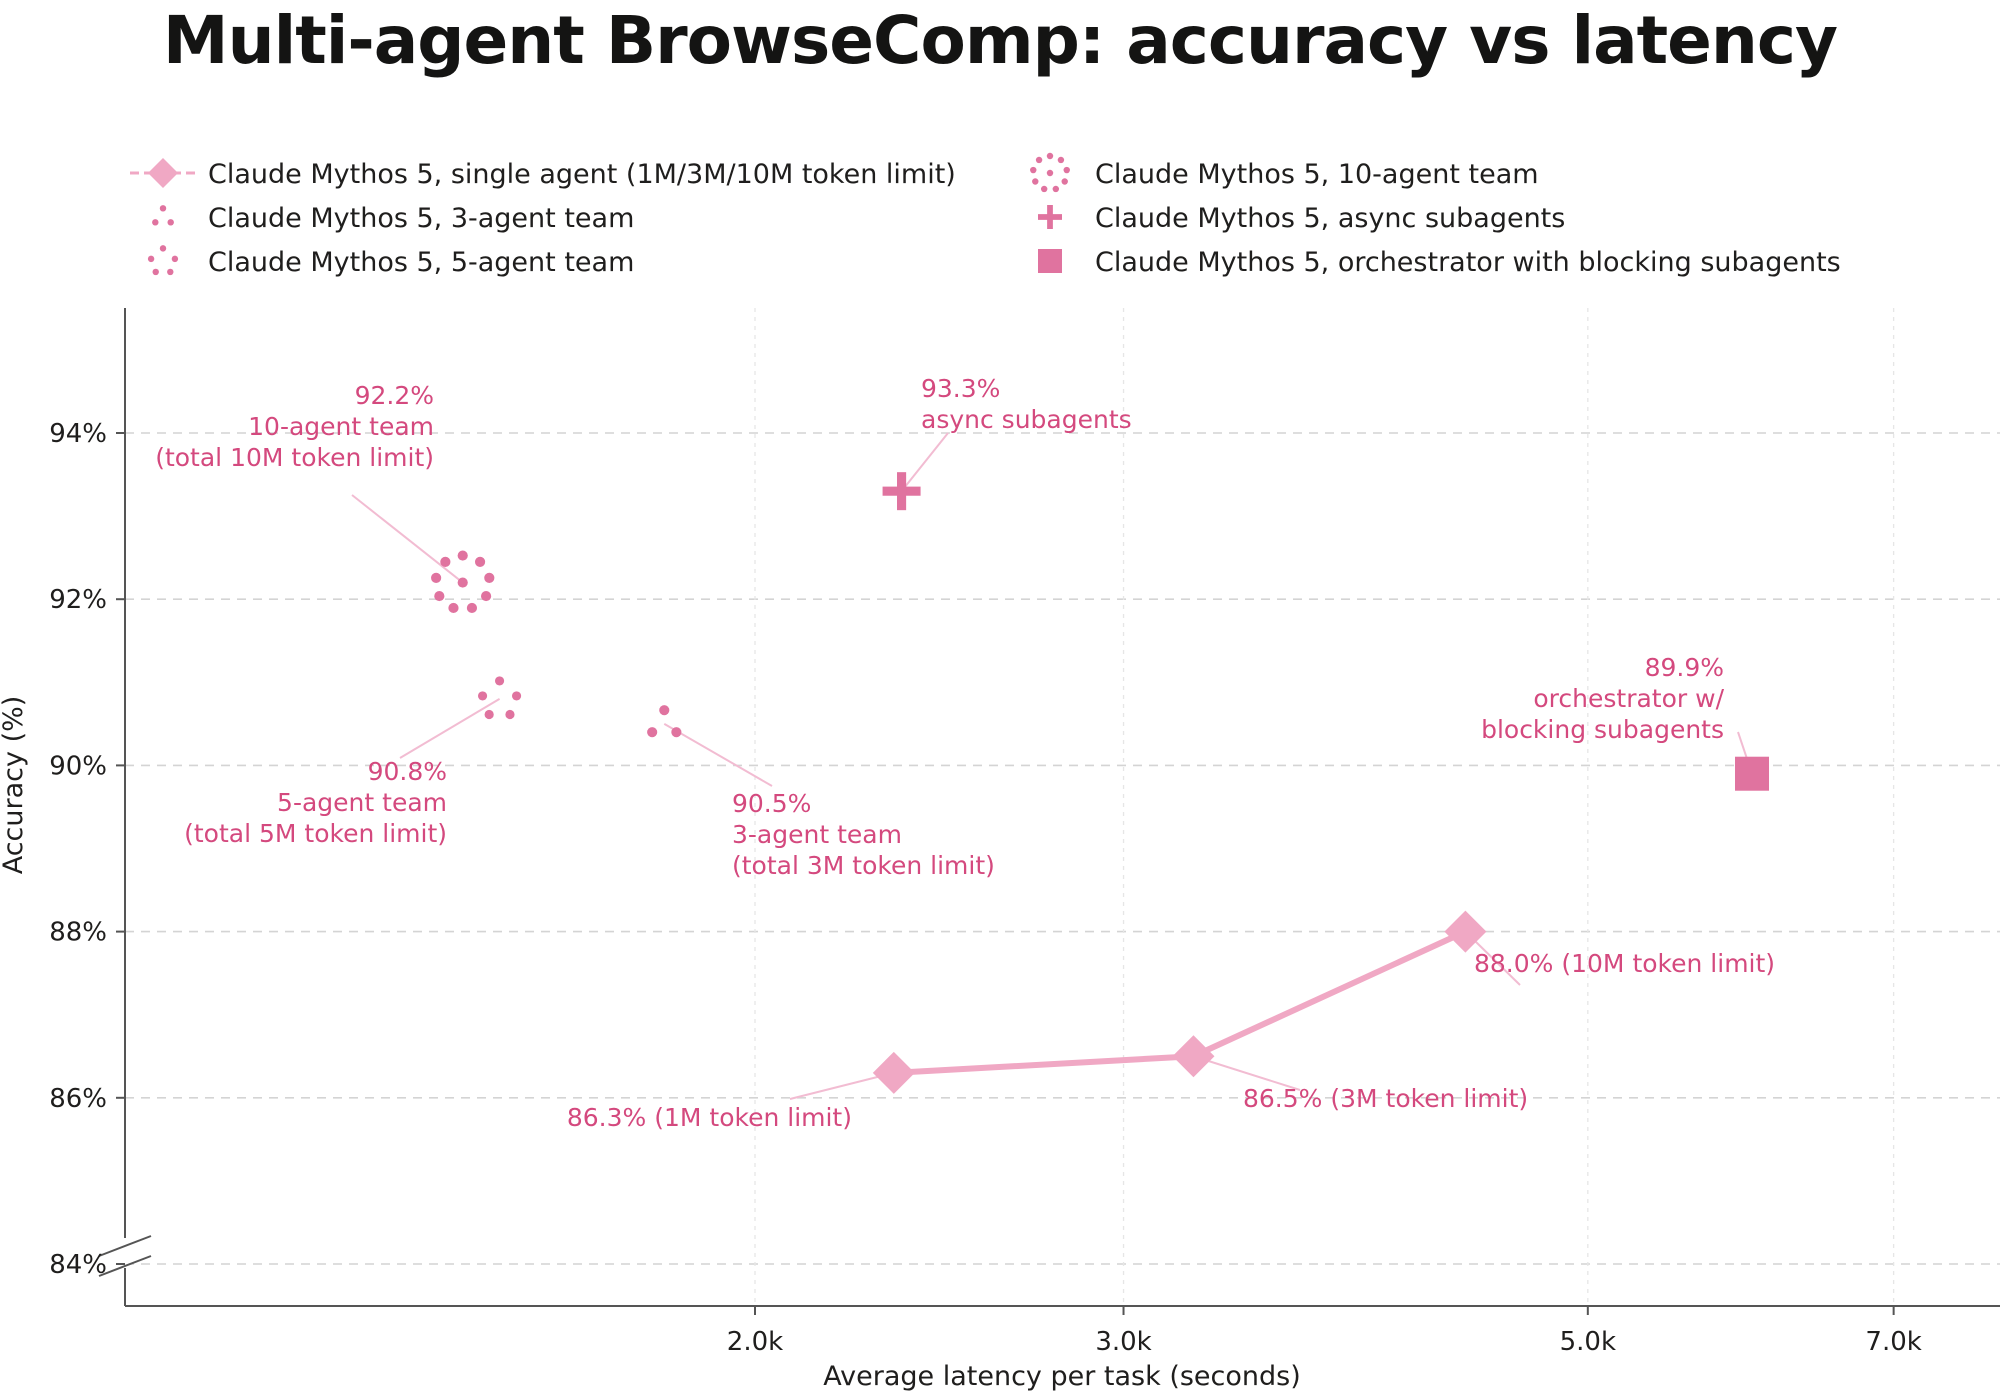 The width and height of the screenshot is (2000, 1400). What do you see at coordinates (1385, 1098) in the screenshot?
I see `point-annotation: 86.5% (3M token limit)` at bounding box center [1385, 1098].